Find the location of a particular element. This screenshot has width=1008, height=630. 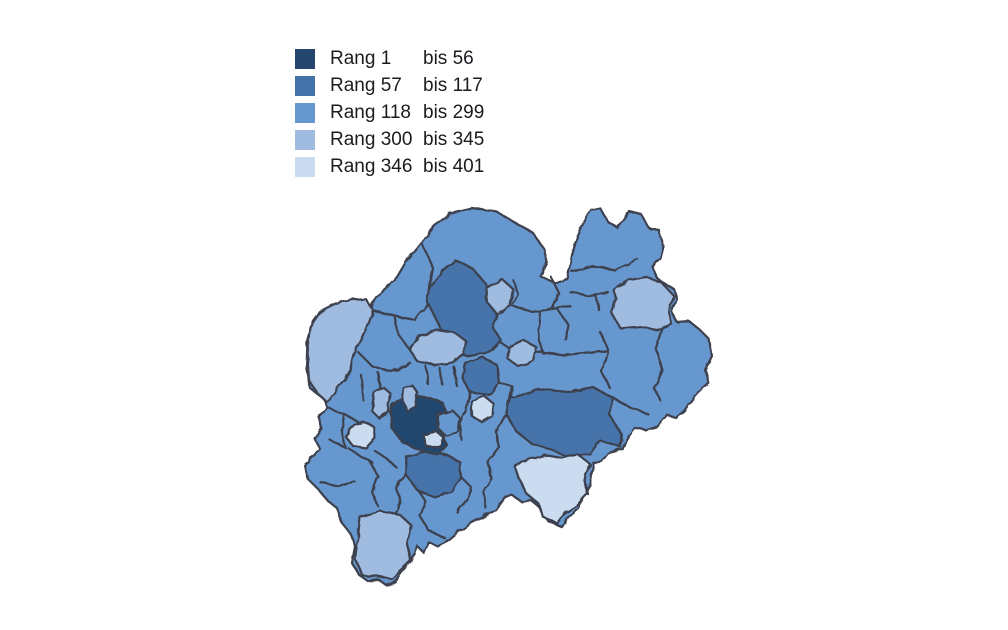

legend-item: Rang 57 bis 117 is located at coordinates (389, 85).